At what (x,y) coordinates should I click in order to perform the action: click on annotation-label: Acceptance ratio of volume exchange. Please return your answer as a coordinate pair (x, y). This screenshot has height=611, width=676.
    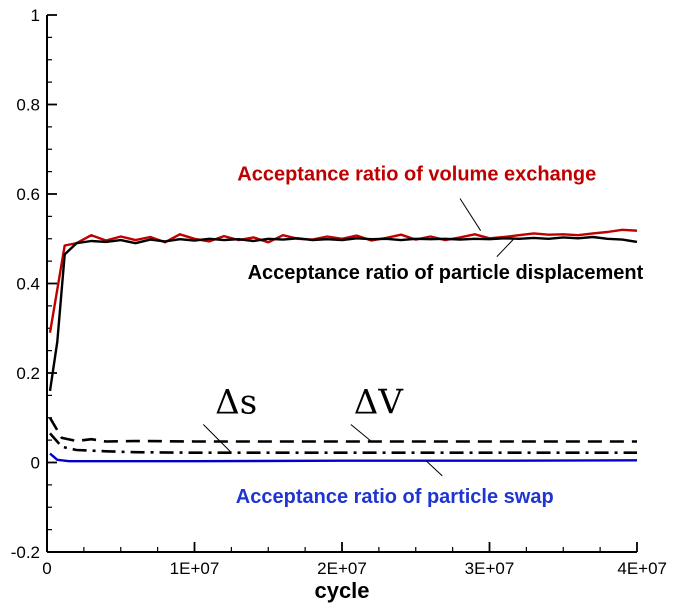
    Looking at the image, I should click on (416, 175).